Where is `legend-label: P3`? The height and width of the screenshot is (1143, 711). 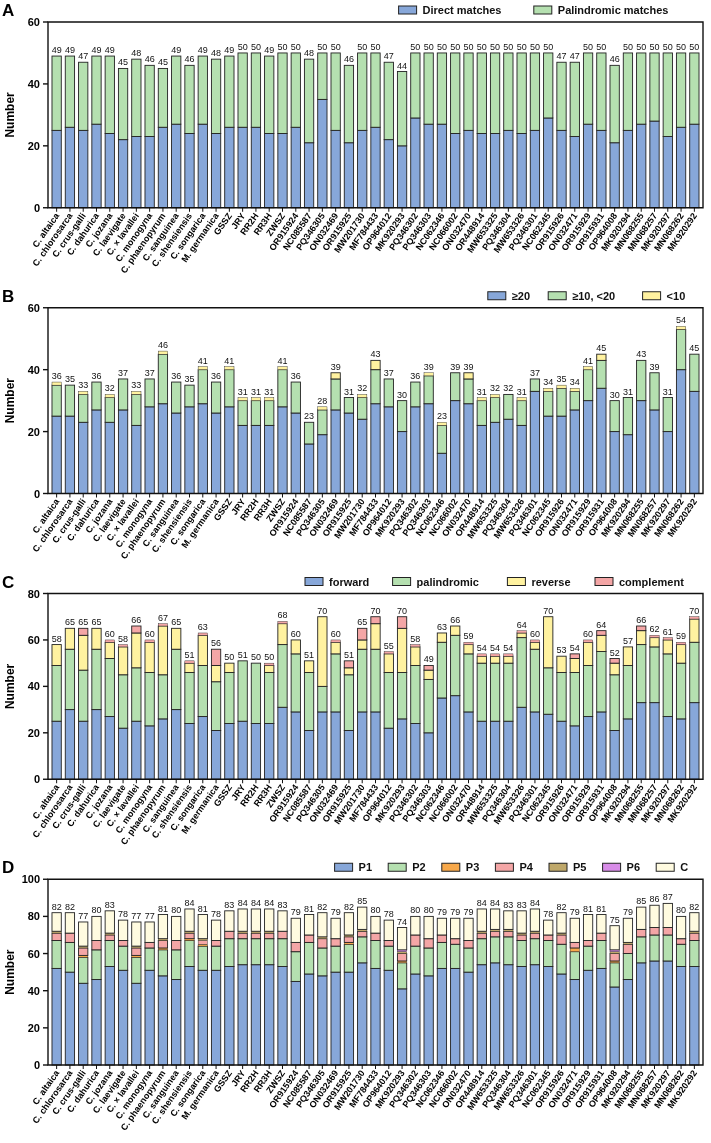 legend-label: P3 is located at coordinates (472, 867).